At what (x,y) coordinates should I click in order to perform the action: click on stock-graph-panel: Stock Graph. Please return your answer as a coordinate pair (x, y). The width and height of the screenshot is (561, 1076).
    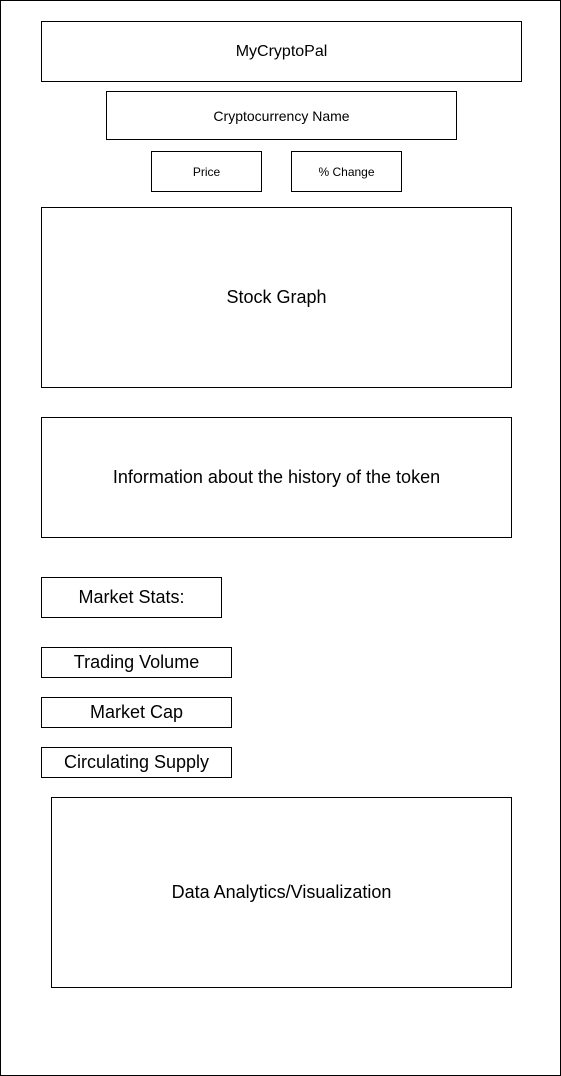
    Looking at the image, I should click on (276, 297).